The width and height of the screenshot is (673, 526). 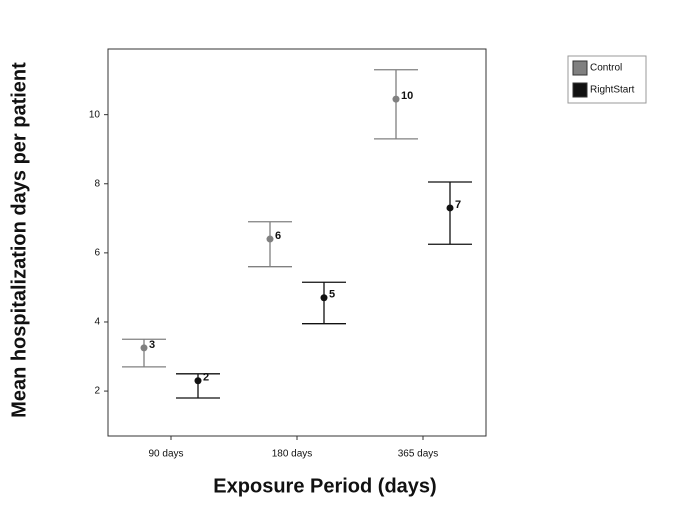 I want to click on value-label: 7, so click(x=458, y=205).